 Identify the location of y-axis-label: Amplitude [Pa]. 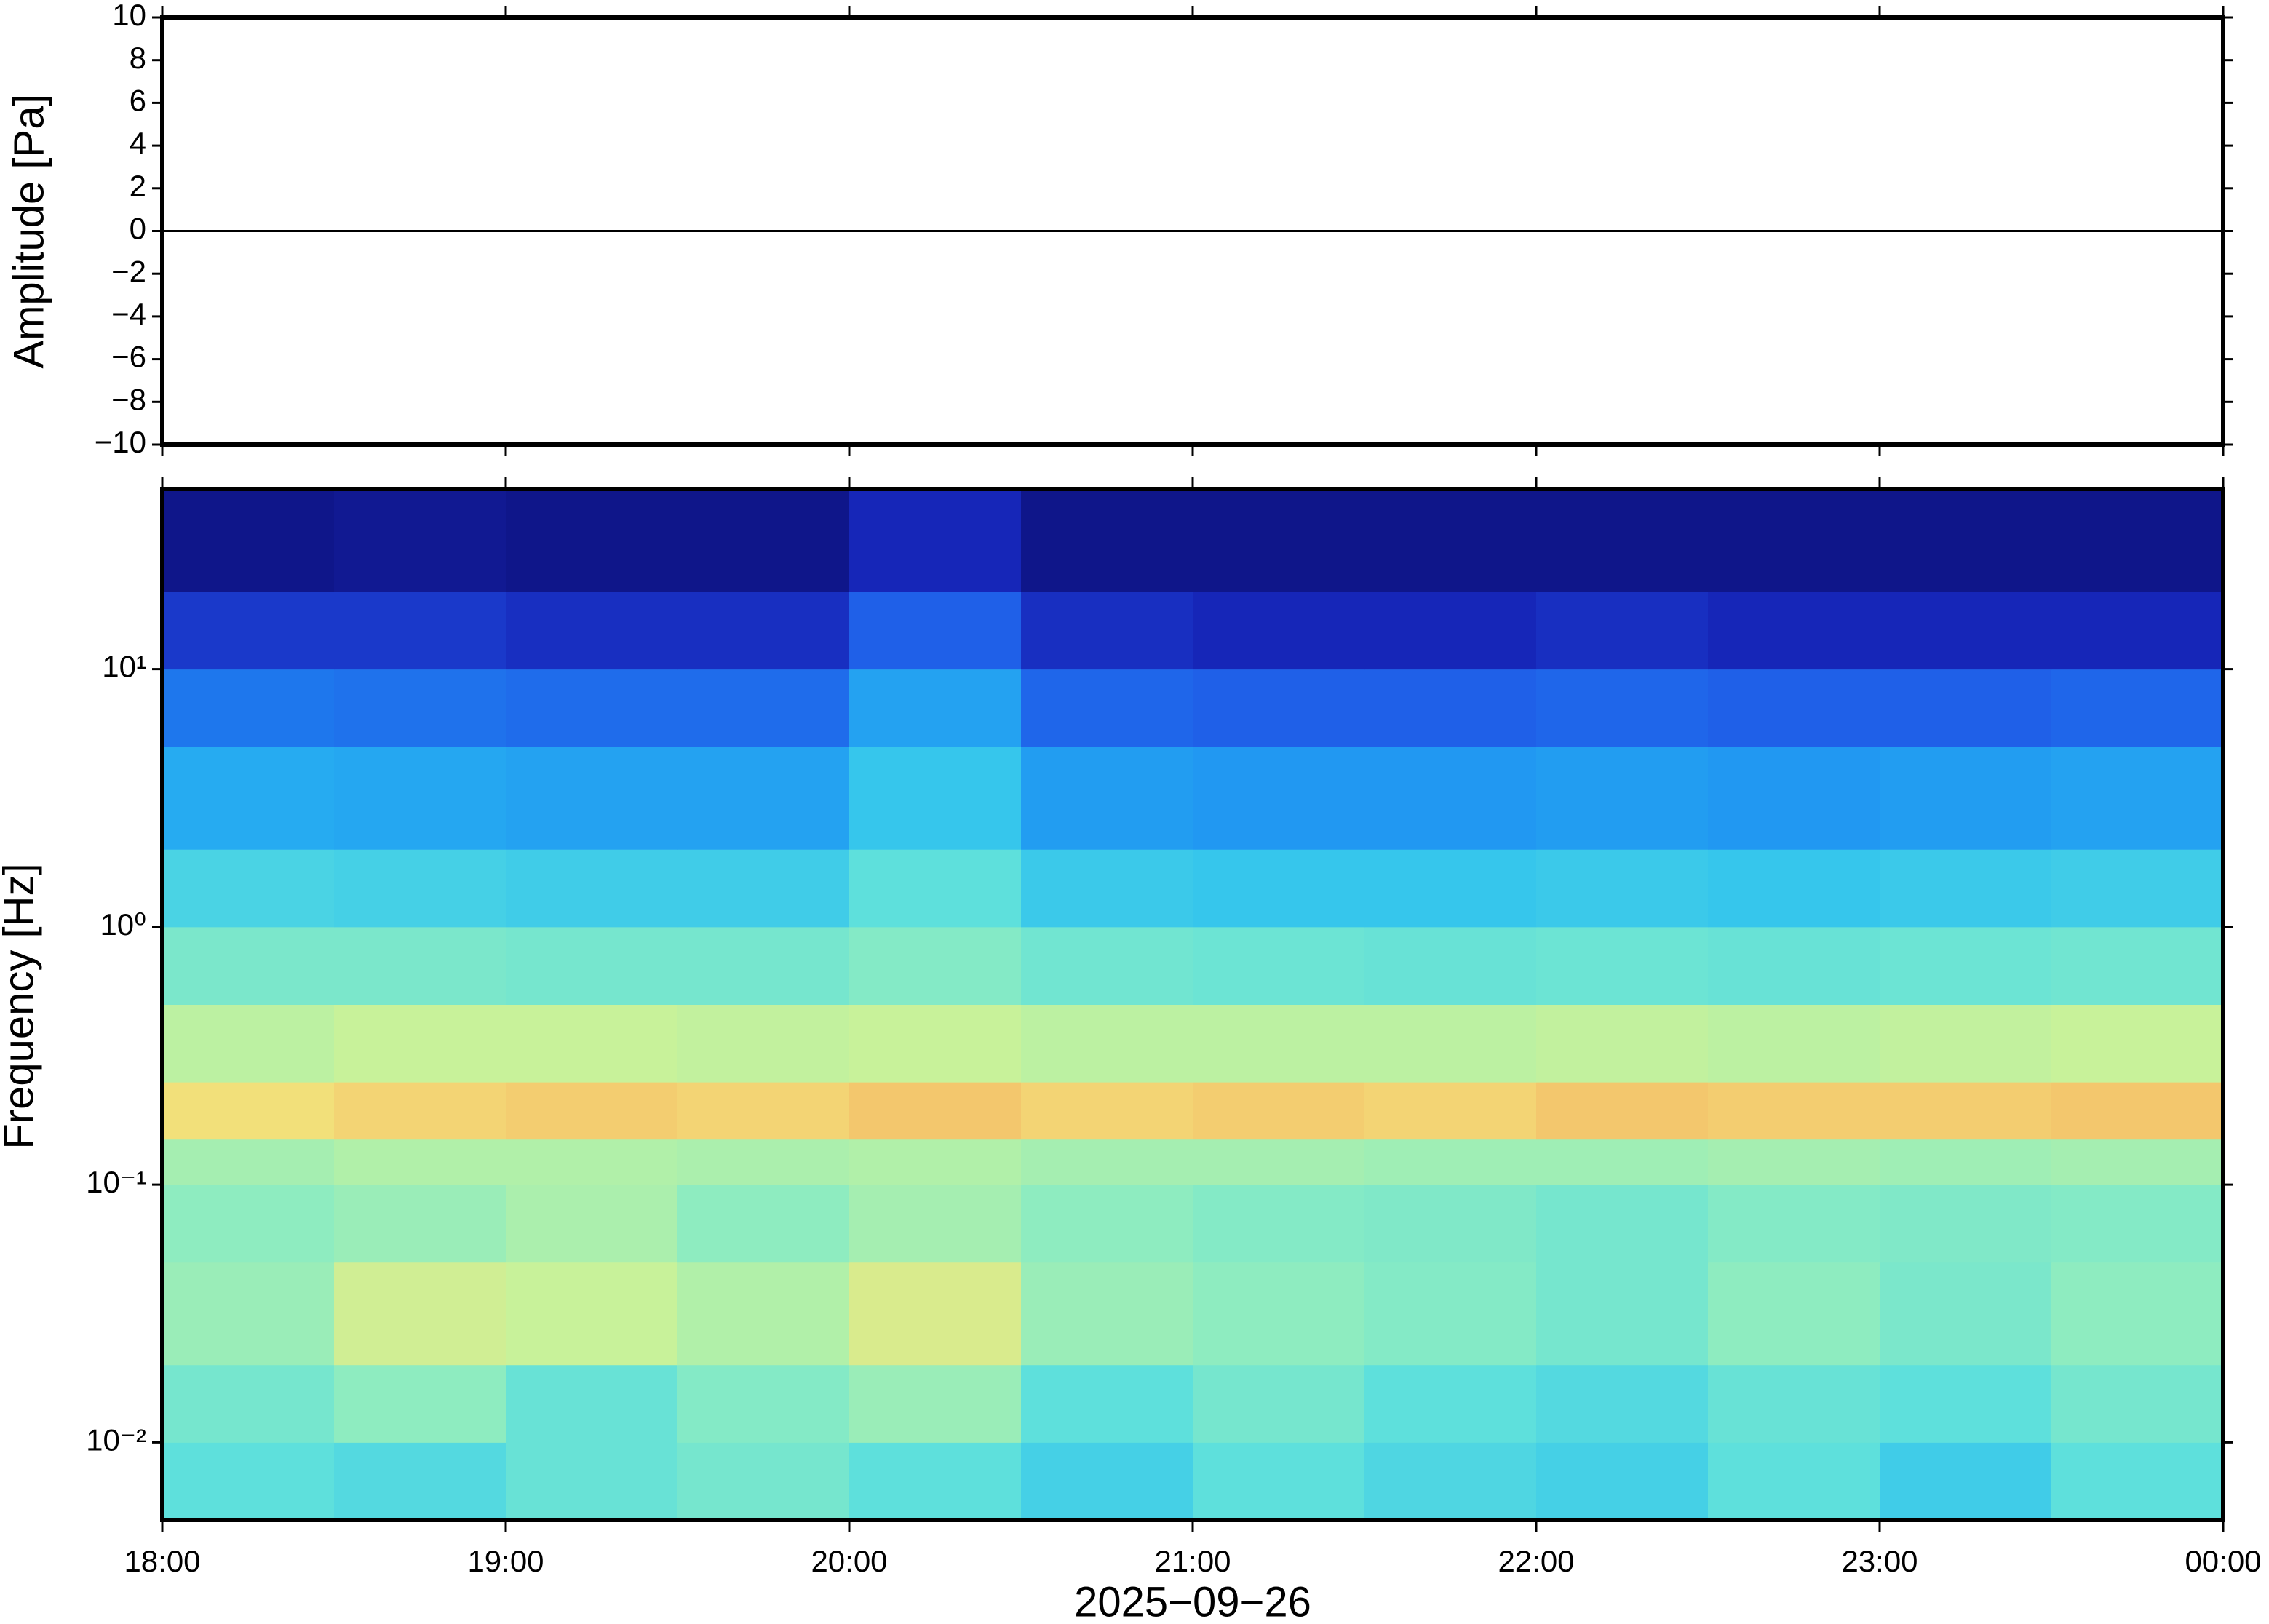
(29, 231).